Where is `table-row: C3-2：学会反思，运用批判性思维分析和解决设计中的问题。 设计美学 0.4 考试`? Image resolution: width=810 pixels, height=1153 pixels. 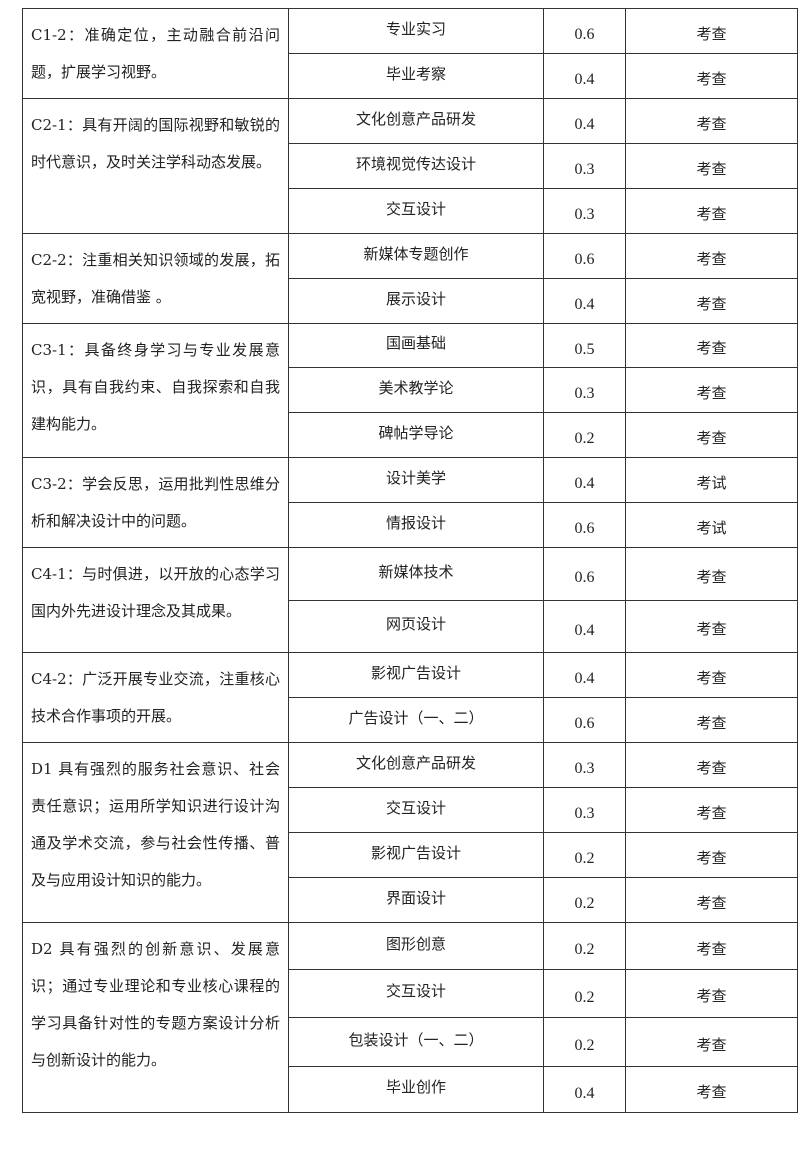
table-row: C3-2：学会反思，运用批判性思维分析和解决设计中的问题。 设计美学 0.4 考试 is located at coordinates (410, 502).